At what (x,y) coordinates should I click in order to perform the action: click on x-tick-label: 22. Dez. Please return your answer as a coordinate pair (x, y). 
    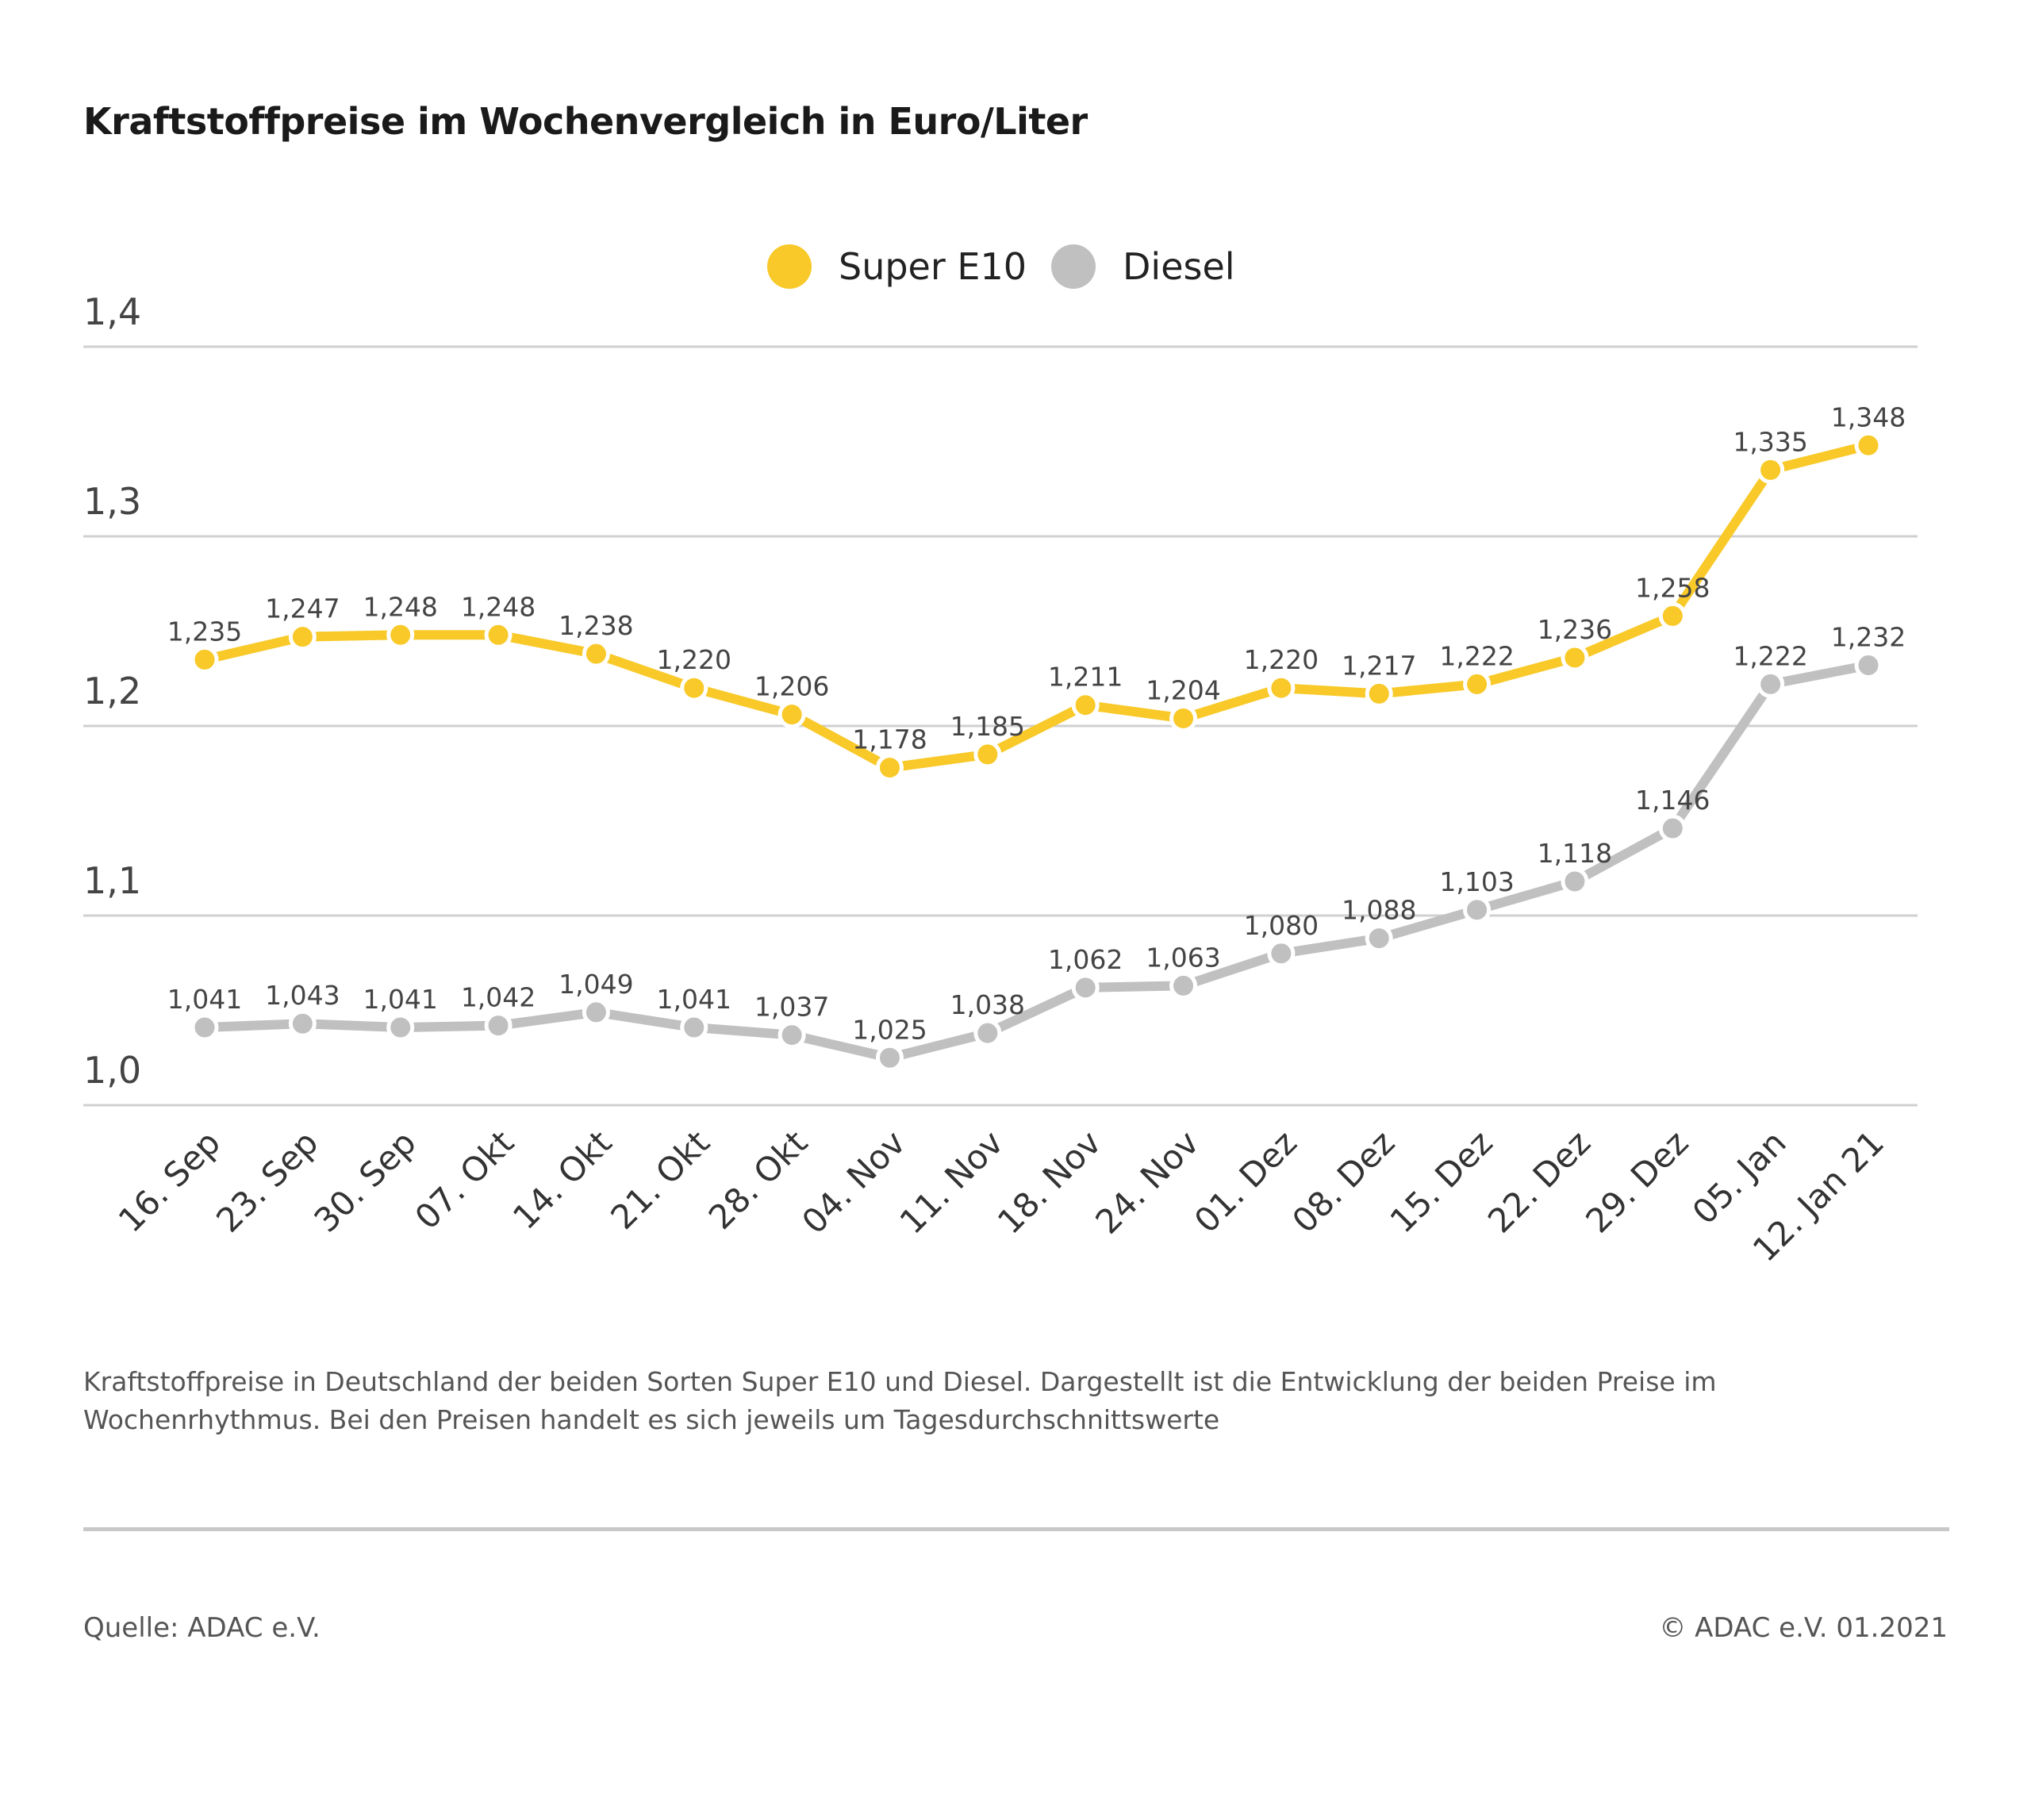
    Looking at the image, I should click on (1539, 1181).